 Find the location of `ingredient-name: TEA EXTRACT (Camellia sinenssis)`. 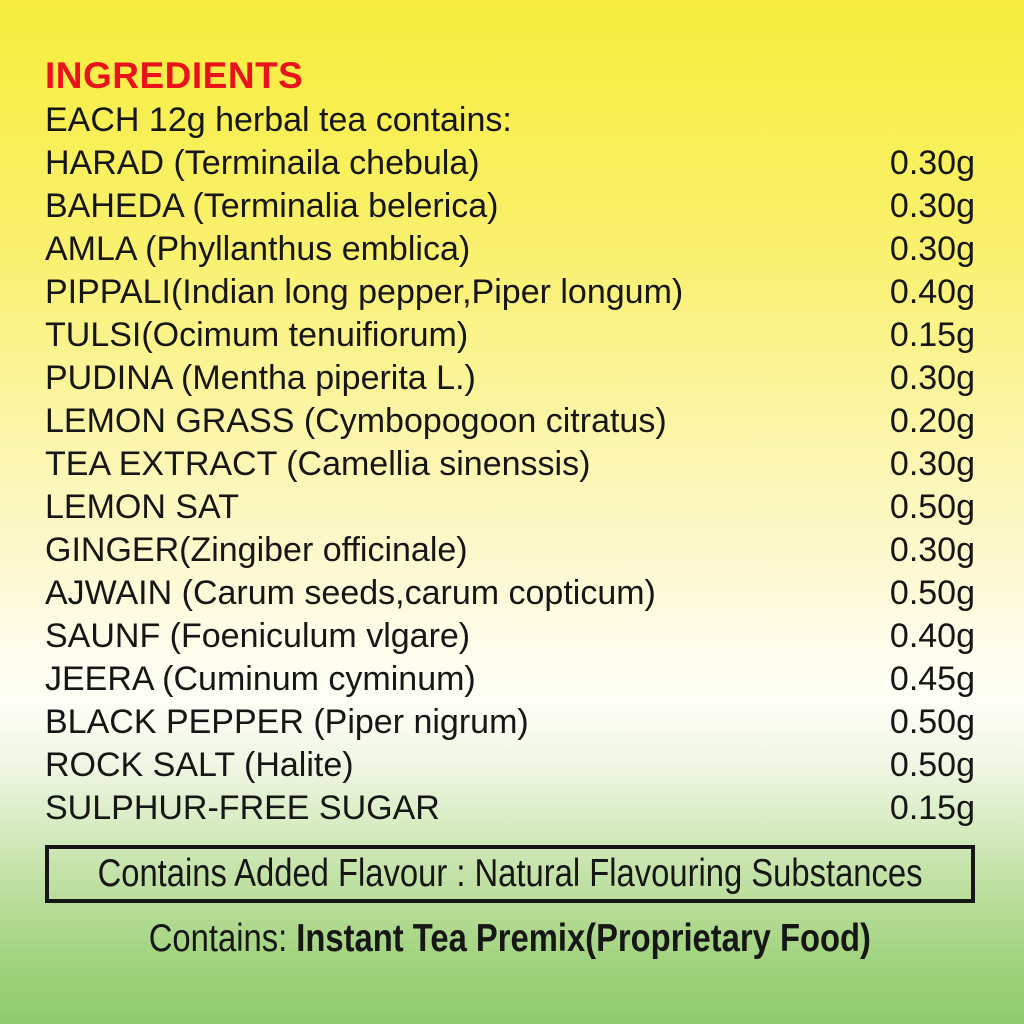

ingredient-name: TEA EXTRACT (Camellia sinenssis) is located at coordinates (318, 464).